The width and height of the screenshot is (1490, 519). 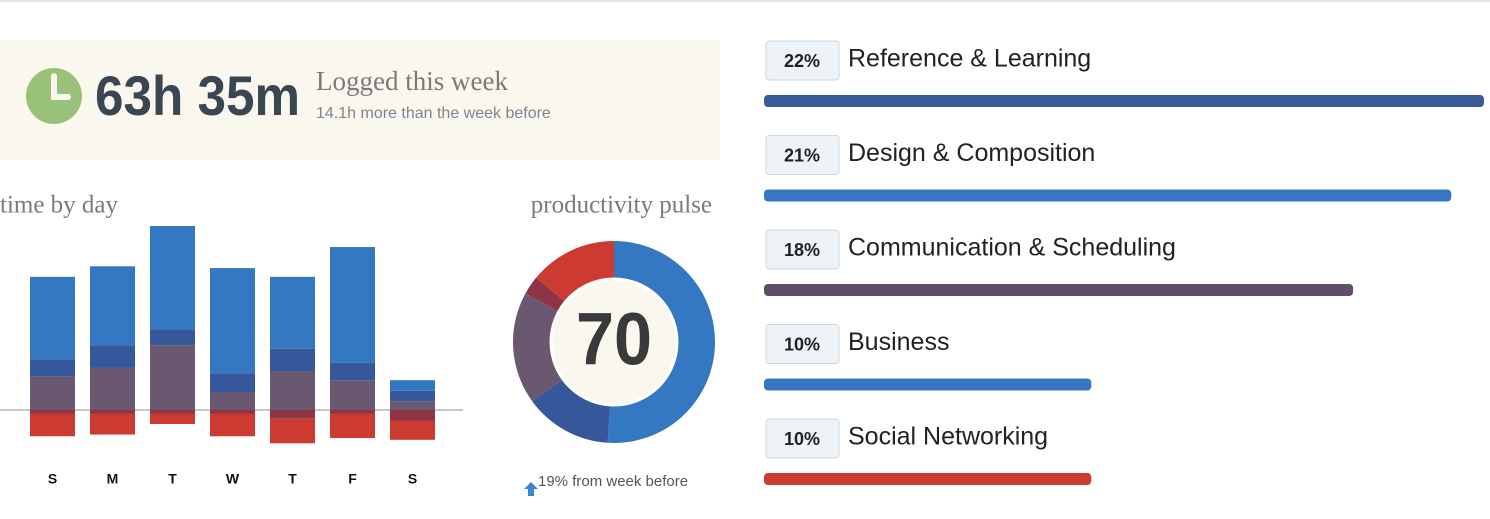 What do you see at coordinates (433, 113) in the screenshot?
I see `total-note: 14.1h more than the week before` at bounding box center [433, 113].